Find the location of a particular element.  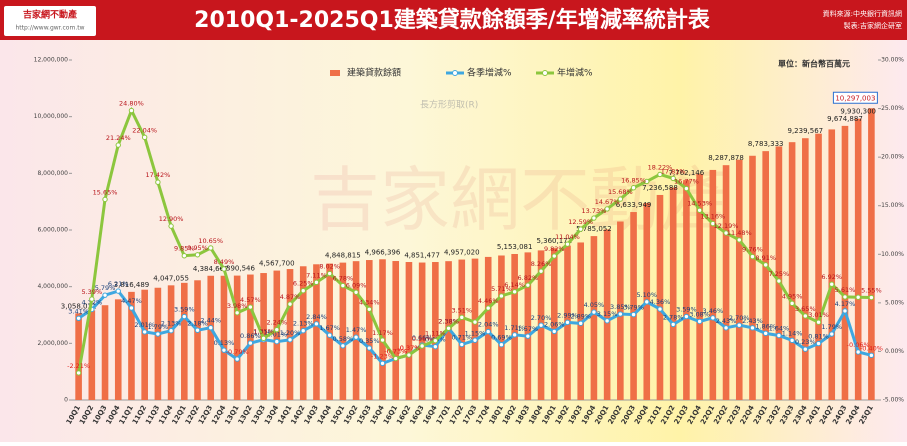

line-value-label: 4.05% is located at coordinates (594, 305).